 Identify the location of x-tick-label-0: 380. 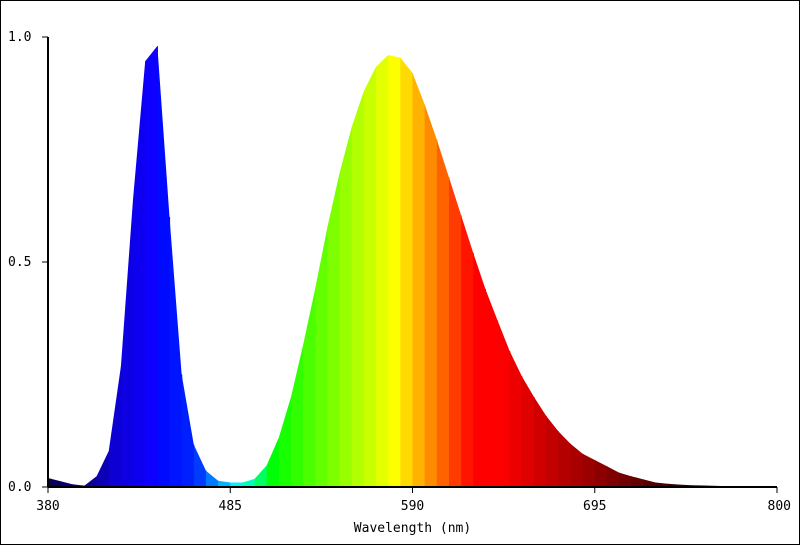
(47, 506).